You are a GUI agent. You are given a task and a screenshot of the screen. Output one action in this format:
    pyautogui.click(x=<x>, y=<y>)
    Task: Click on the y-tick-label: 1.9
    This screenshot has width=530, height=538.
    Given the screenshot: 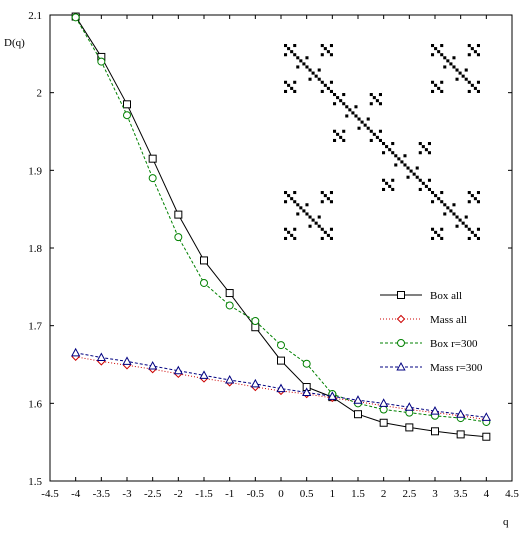 What is the action you would take?
    pyautogui.click(x=35, y=171)
    